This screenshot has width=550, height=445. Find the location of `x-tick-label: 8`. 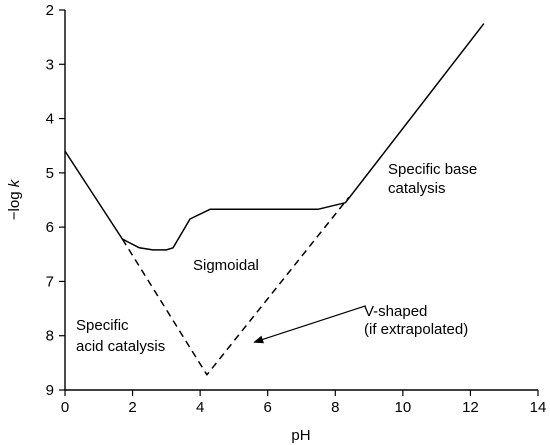

x-tick-label: 8 is located at coordinates (335, 407).